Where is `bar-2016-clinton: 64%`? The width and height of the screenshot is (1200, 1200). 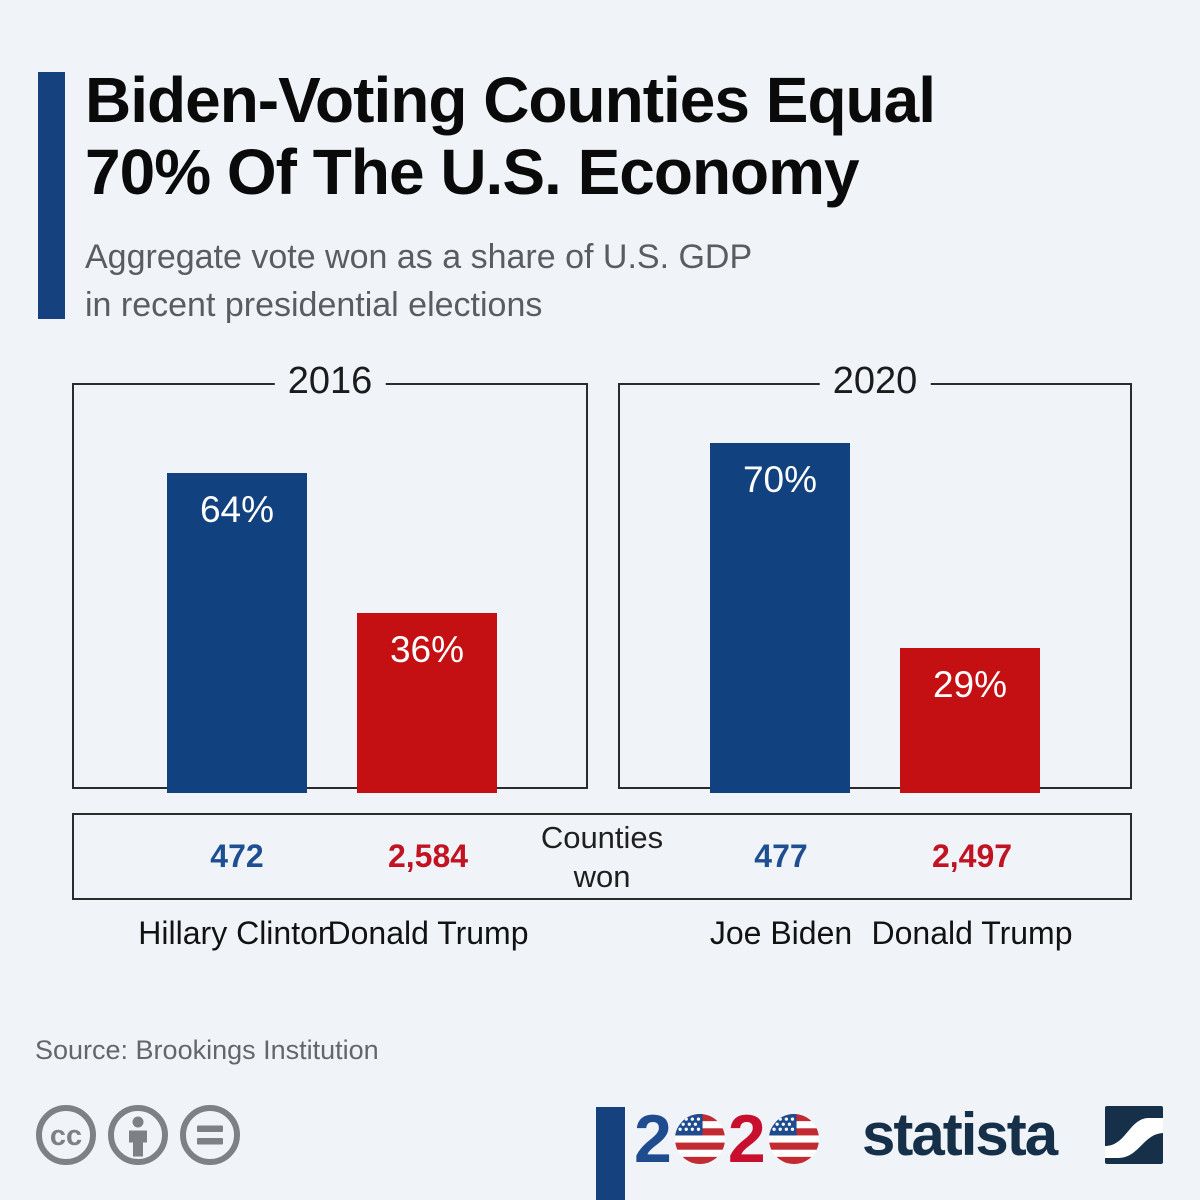
bar-2016-clinton: 64% is located at coordinates (237, 633).